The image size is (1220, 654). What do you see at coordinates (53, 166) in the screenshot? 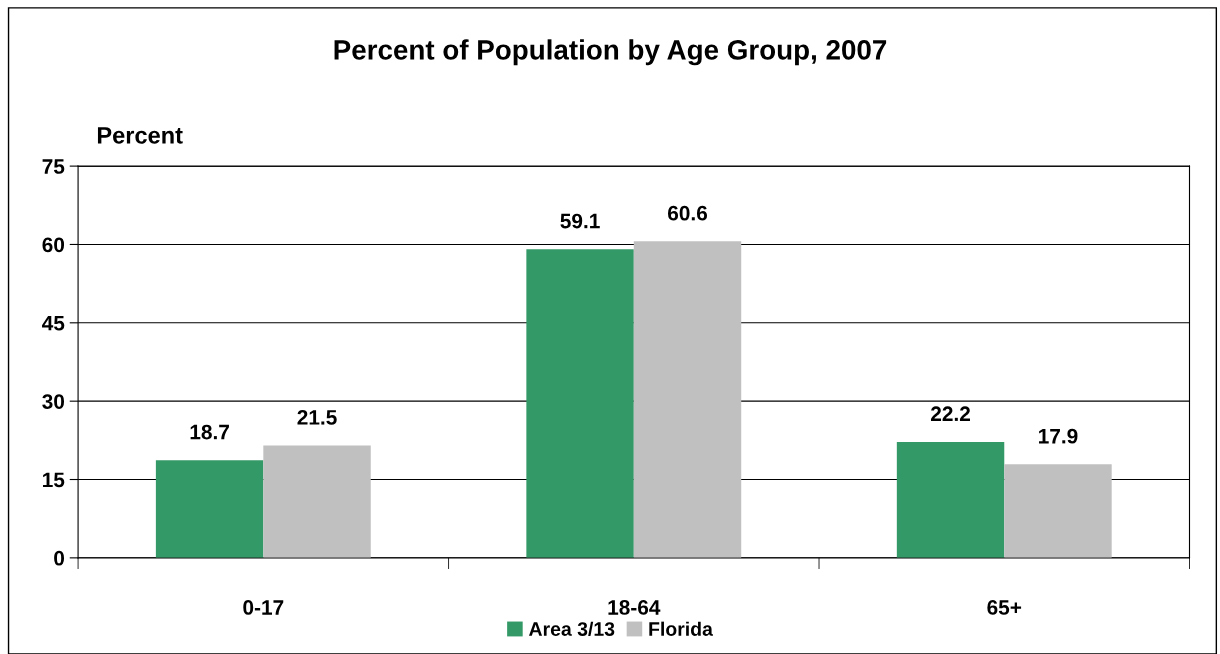
I see `y-tick-label: 75` at bounding box center [53, 166].